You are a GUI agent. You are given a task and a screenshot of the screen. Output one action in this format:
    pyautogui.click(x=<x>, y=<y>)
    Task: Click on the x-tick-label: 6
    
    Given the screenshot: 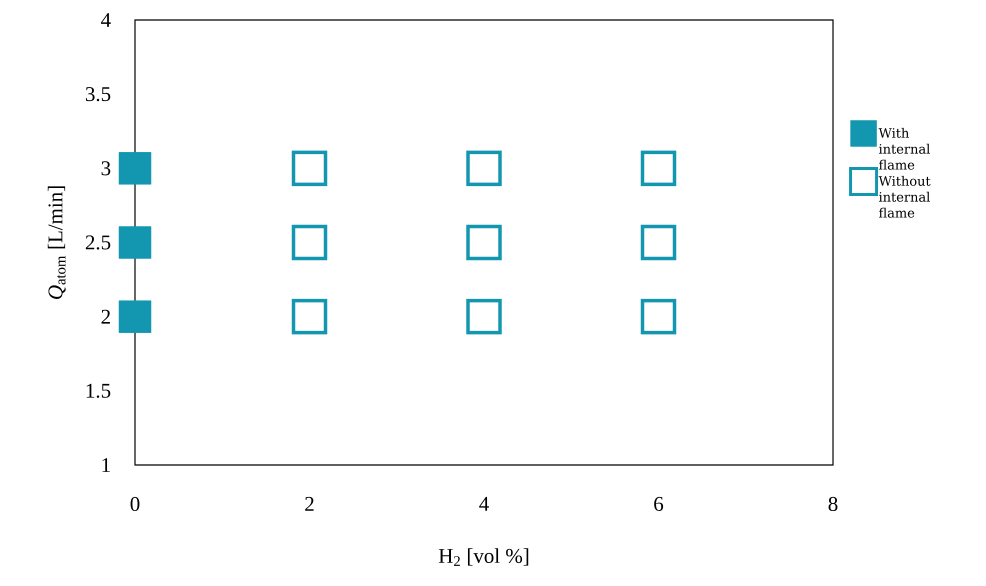 What is the action you would take?
    pyautogui.click(x=659, y=503)
    